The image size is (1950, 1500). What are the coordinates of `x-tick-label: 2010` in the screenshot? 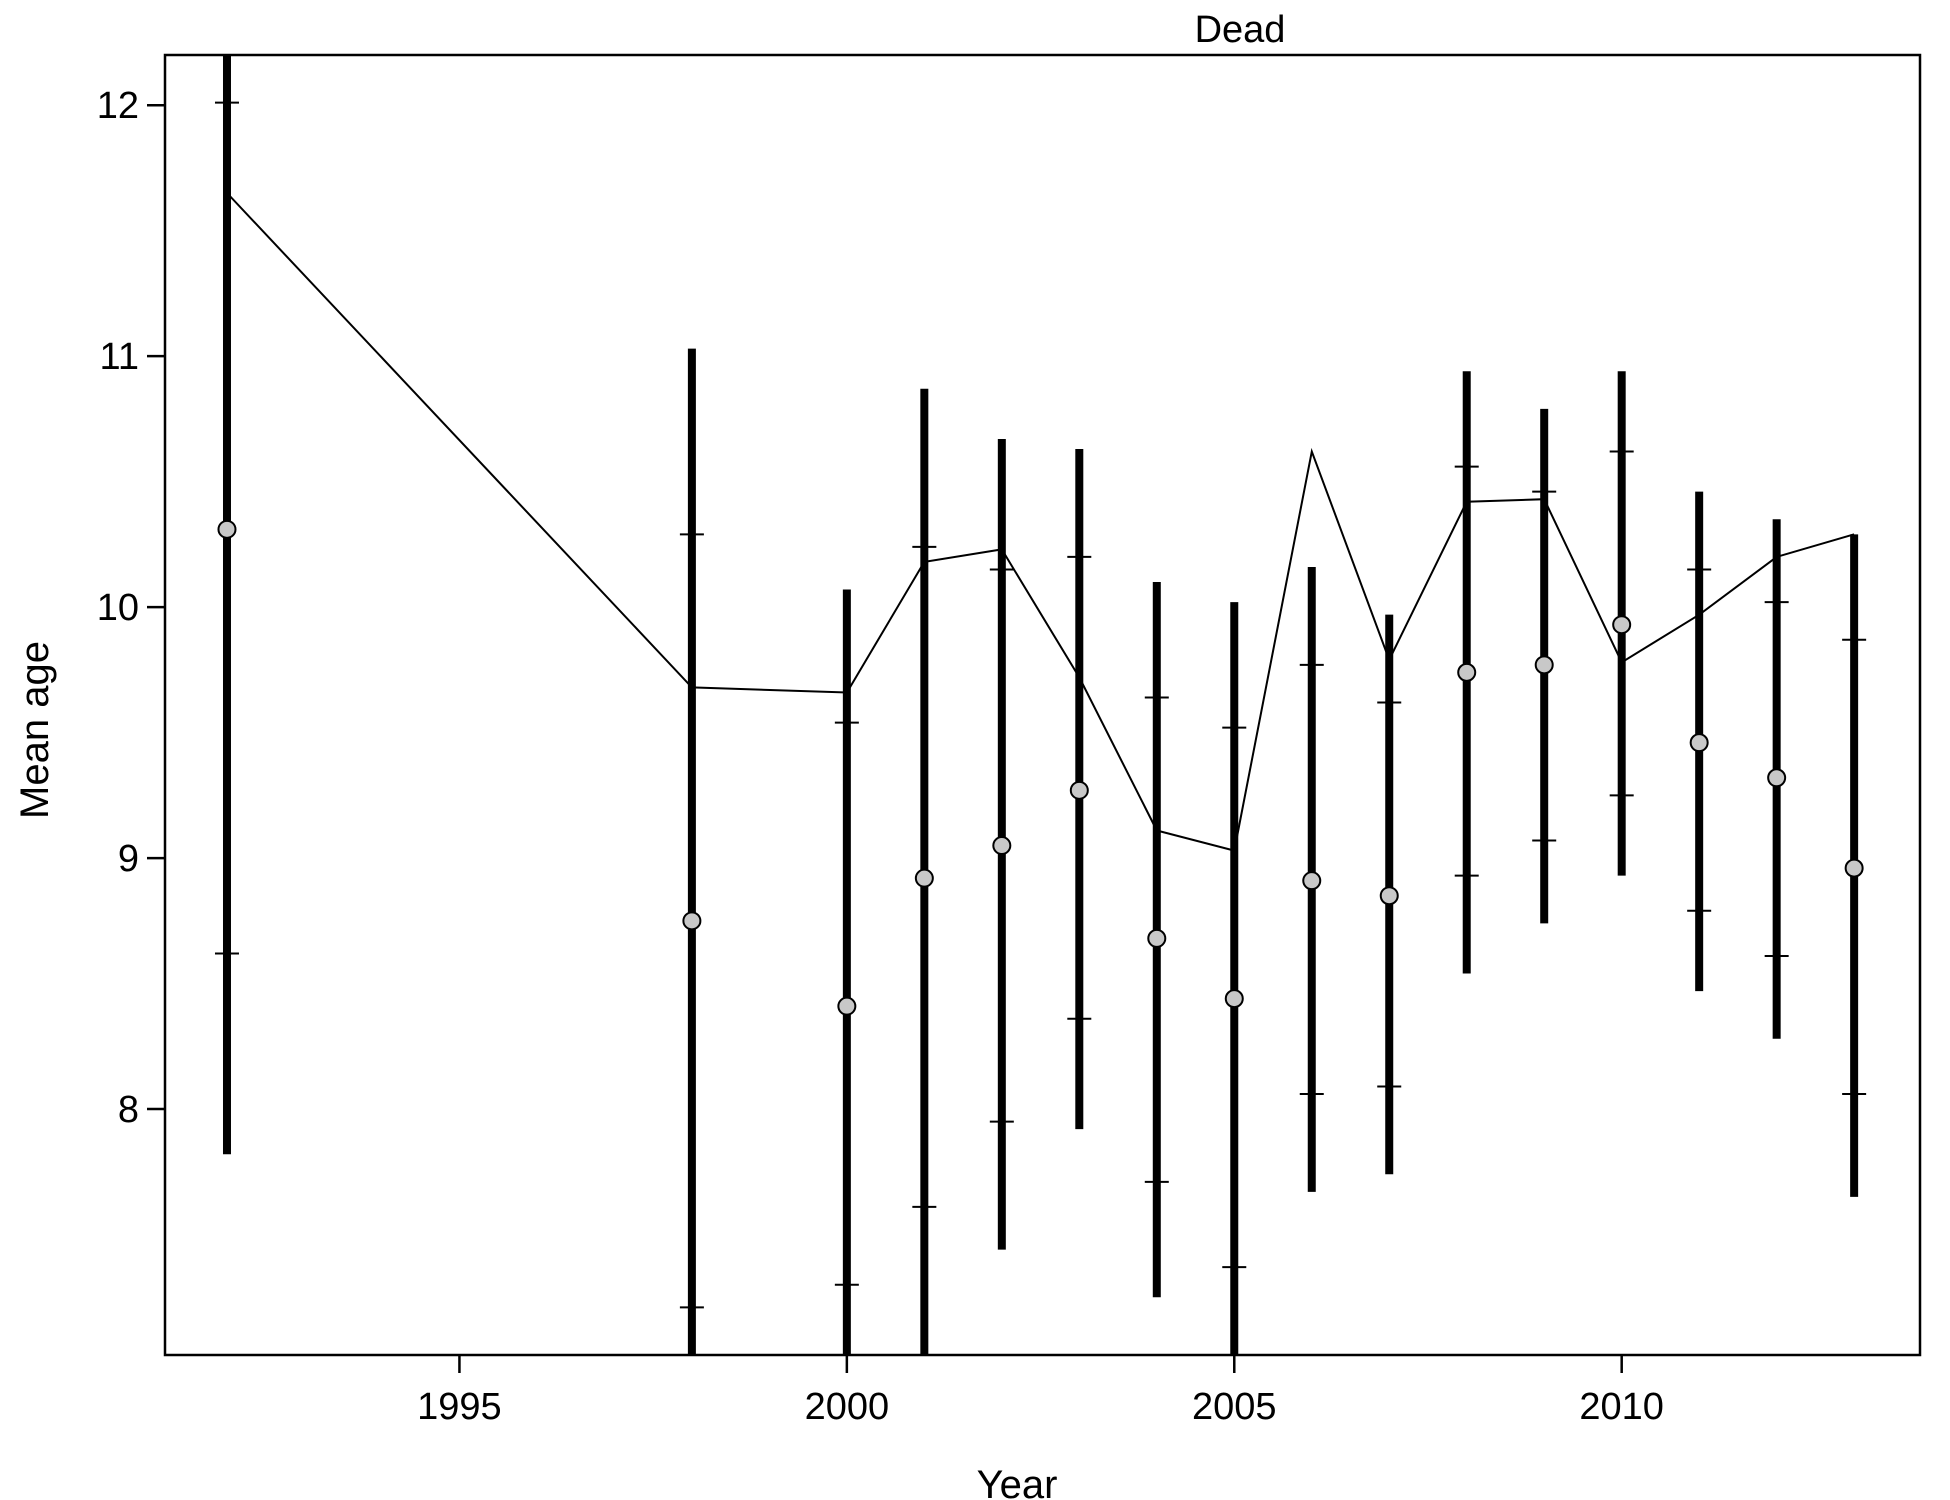 It's located at (1621, 1407).